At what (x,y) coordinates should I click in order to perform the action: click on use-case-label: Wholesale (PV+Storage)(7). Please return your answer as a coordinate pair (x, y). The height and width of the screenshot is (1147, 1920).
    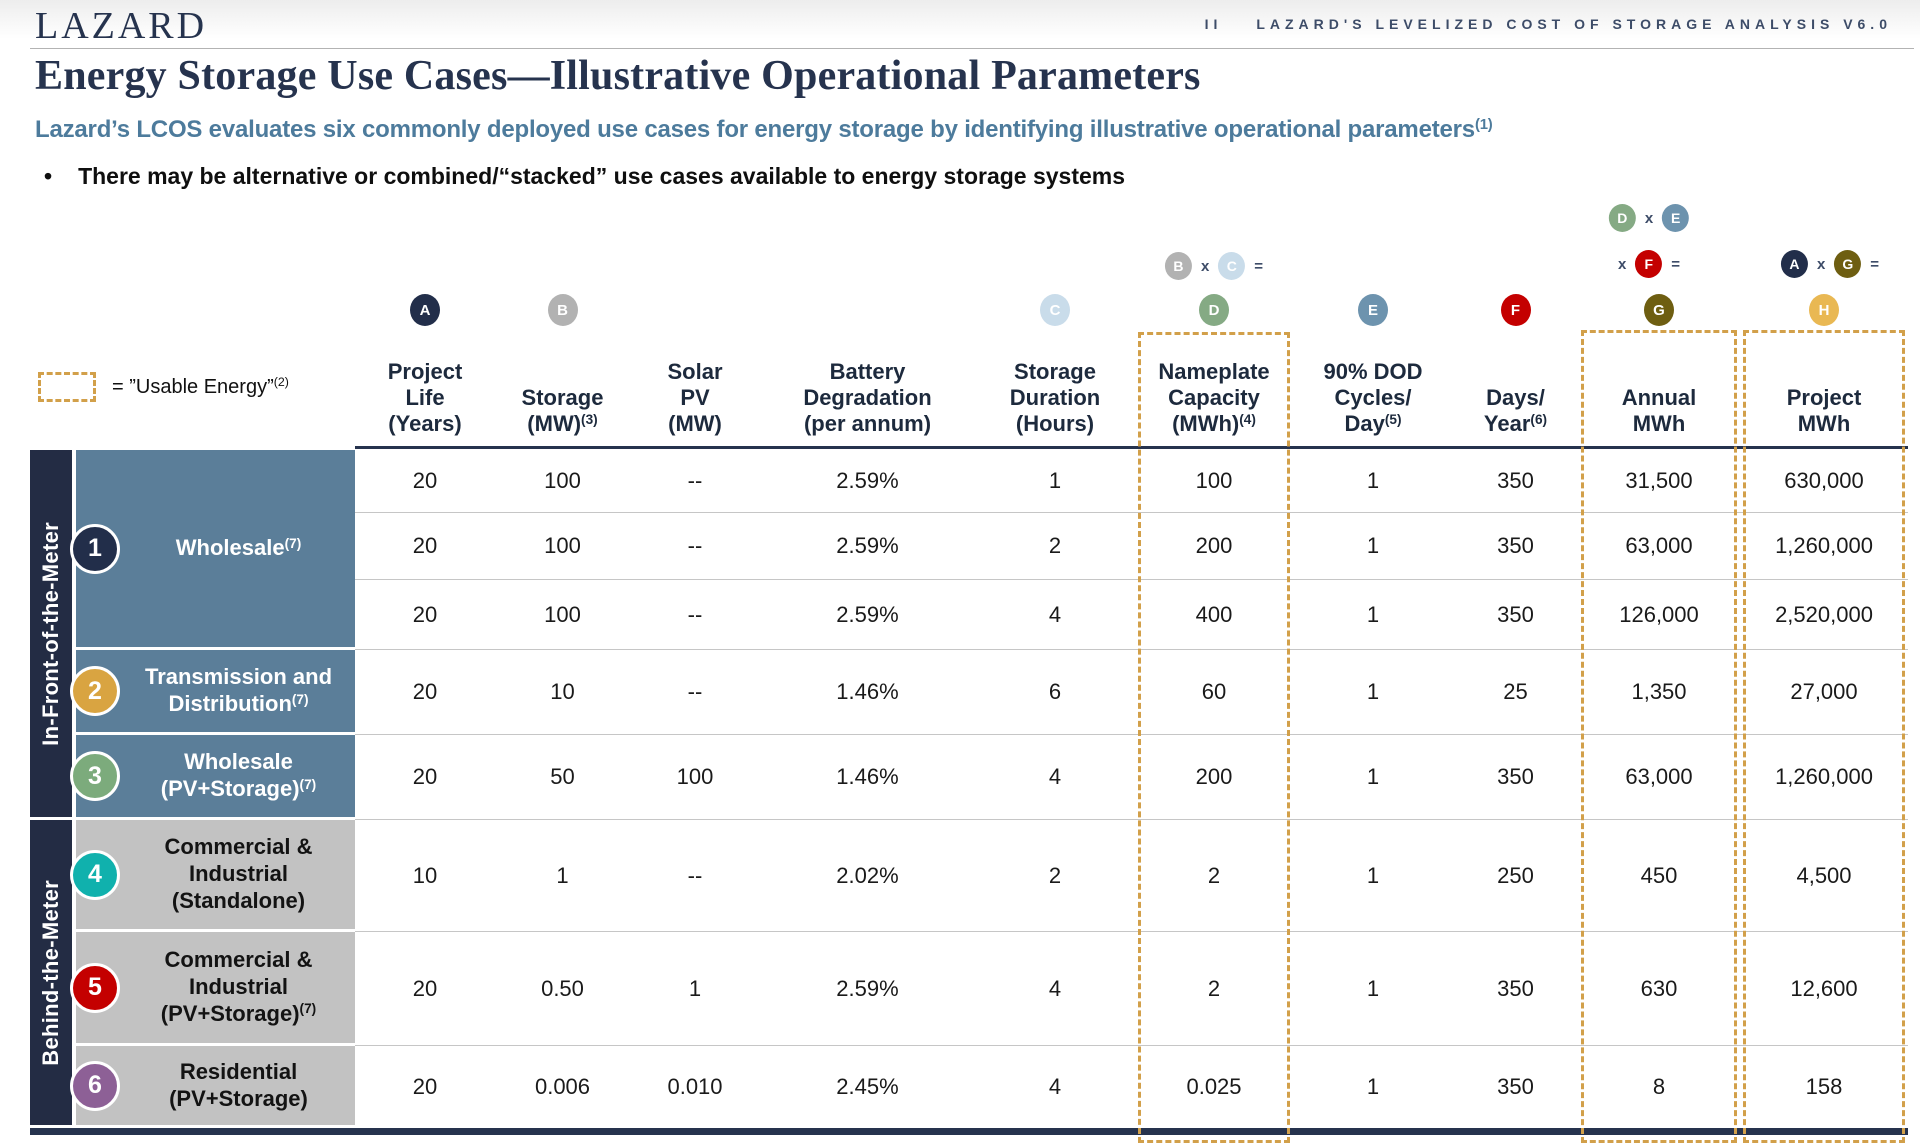
    Looking at the image, I should click on (215, 776).